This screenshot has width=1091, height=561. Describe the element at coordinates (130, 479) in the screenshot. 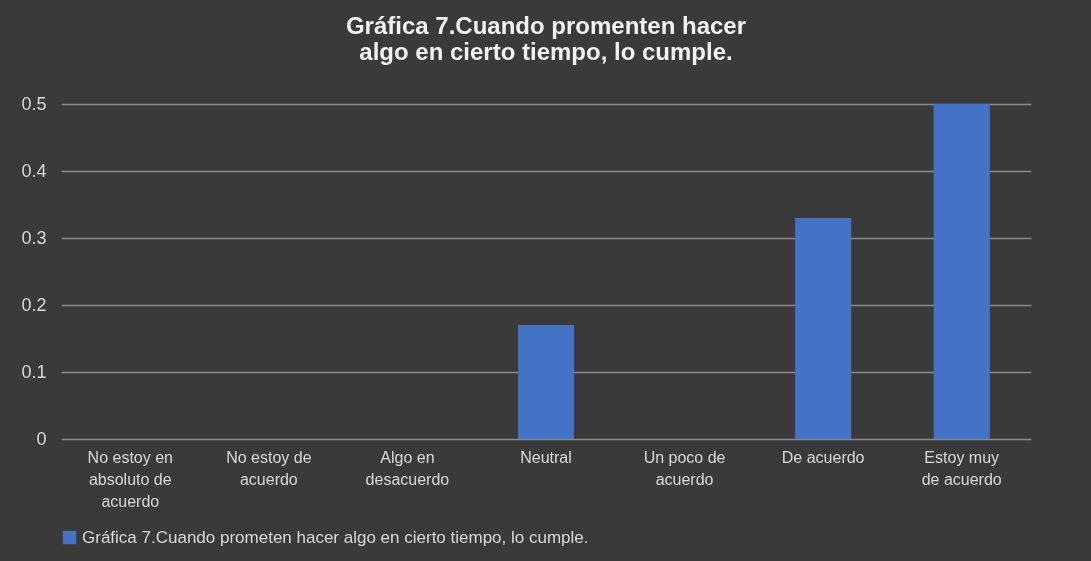

I see `x-tick-label: No estoy en absoluto de acuerdo` at that location.